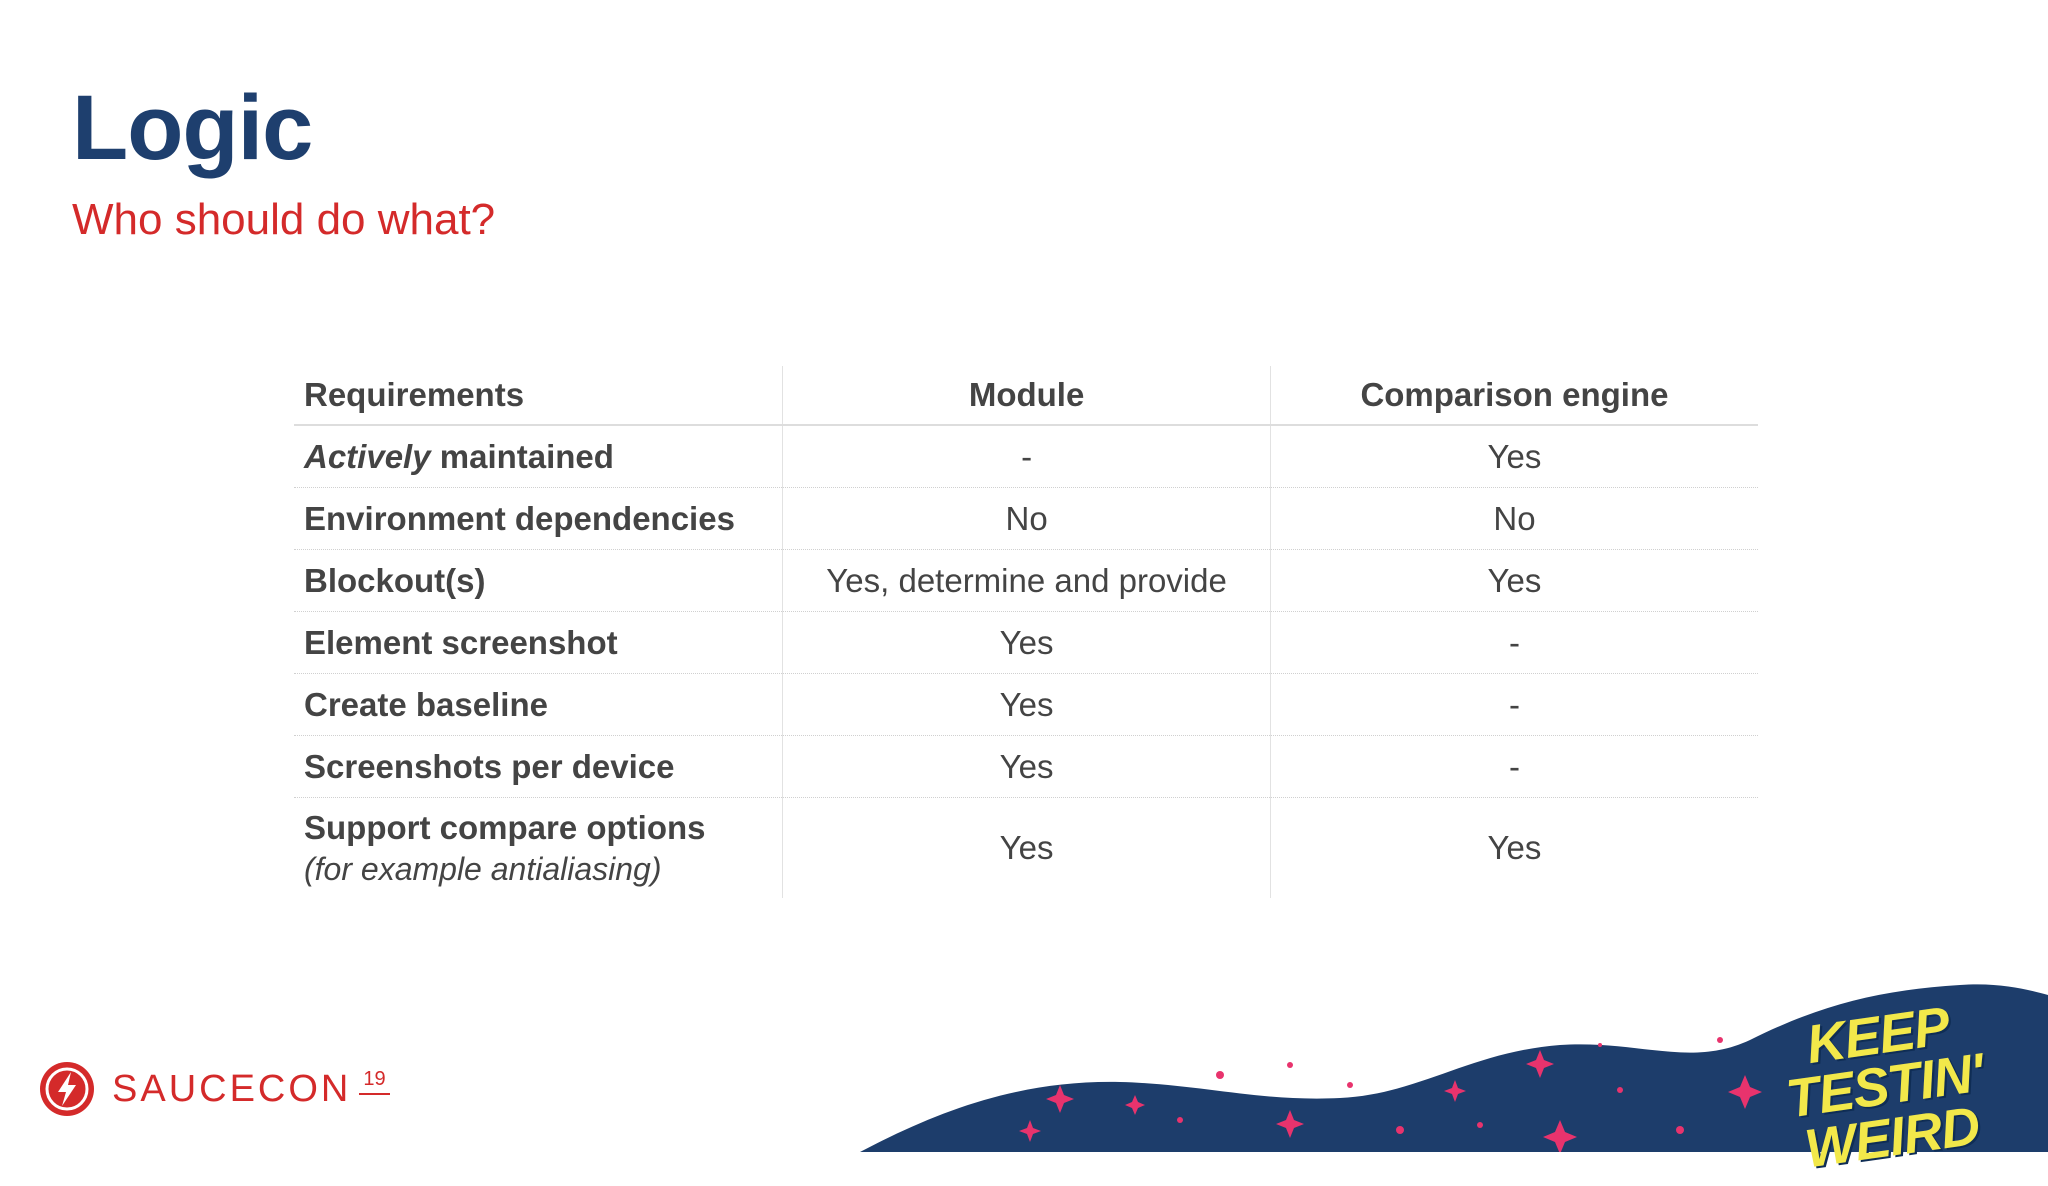 This screenshot has height=1186, width=2048. I want to click on row-module-value: Yes, determine and provide, so click(1026, 580).